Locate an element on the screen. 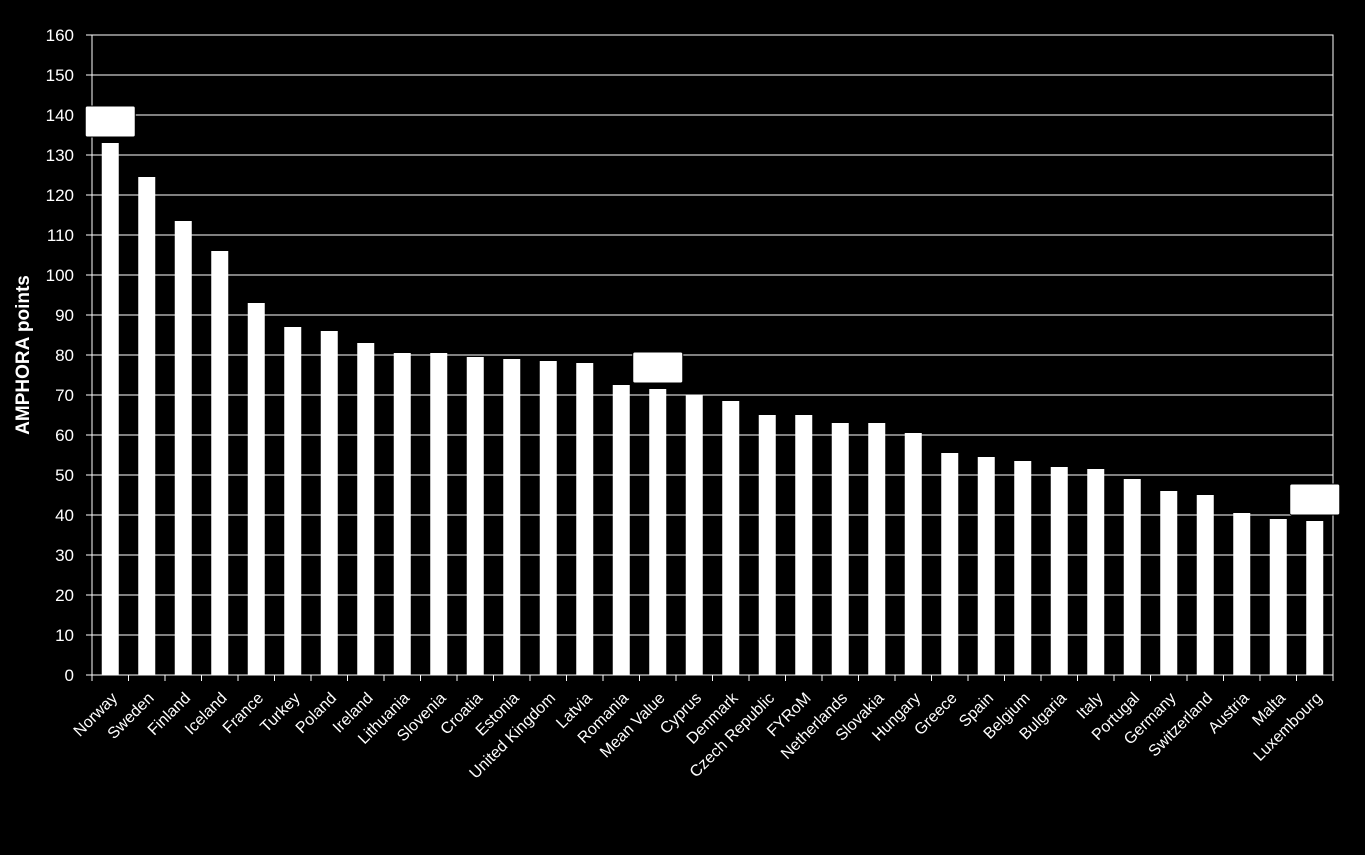 This screenshot has height=855, width=1365. y-tick-label: 70 is located at coordinates (64, 395).